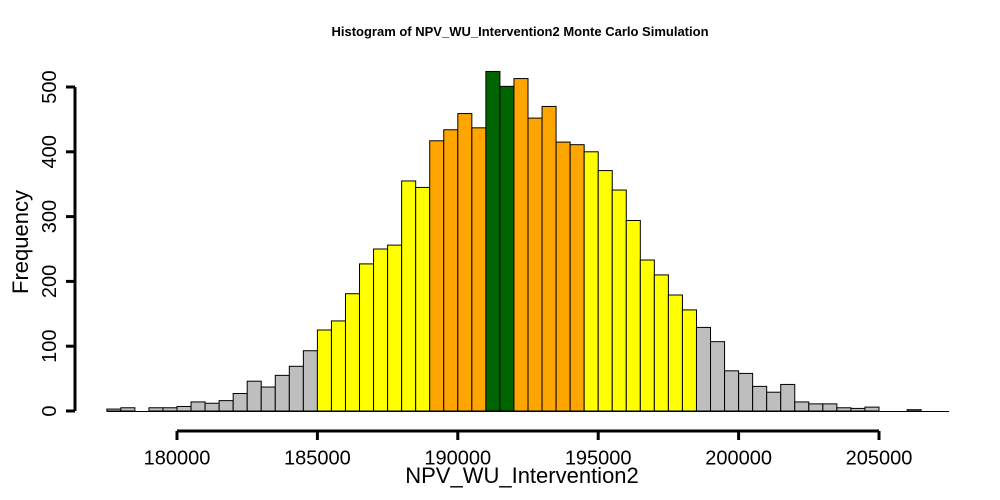 This screenshot has height=500, width=1000. I want to click on x-tick-label: 195000, so click(598, 459).